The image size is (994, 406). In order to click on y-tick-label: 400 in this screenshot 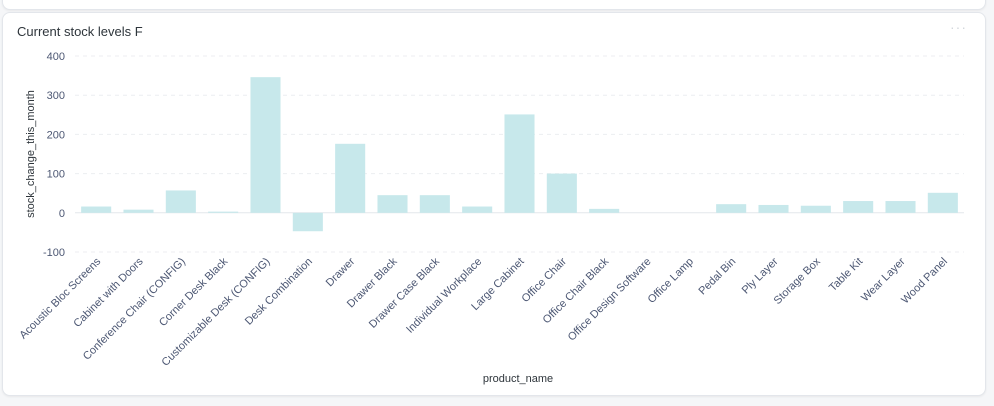, I will do `click(56, 57)`.